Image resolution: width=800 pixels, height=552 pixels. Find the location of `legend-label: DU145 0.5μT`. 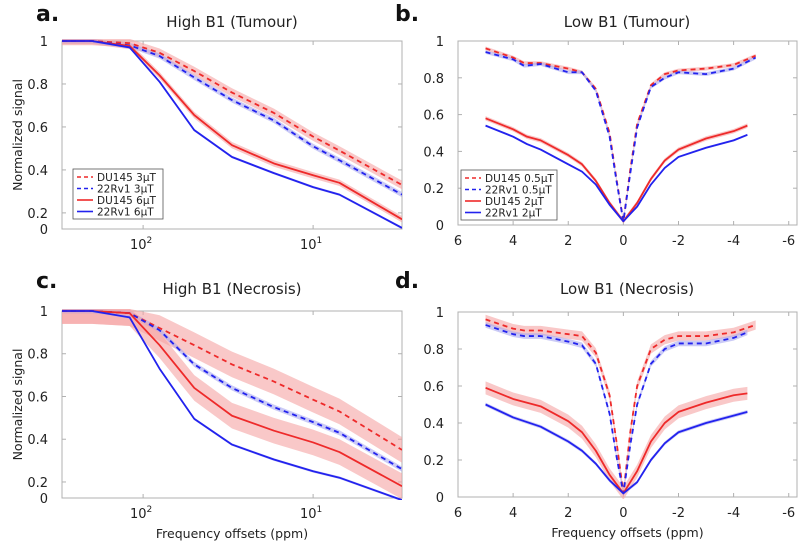

legend-label: DU145 0.5μT is located at coordinates (520, 179).